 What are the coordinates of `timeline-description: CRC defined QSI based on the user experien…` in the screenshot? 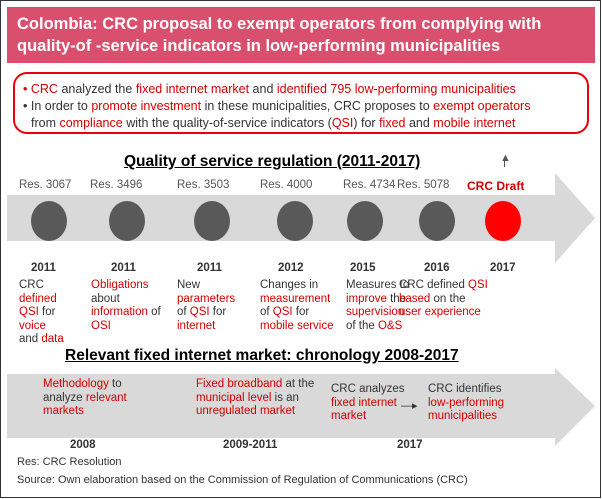 It's located at (443, 299).